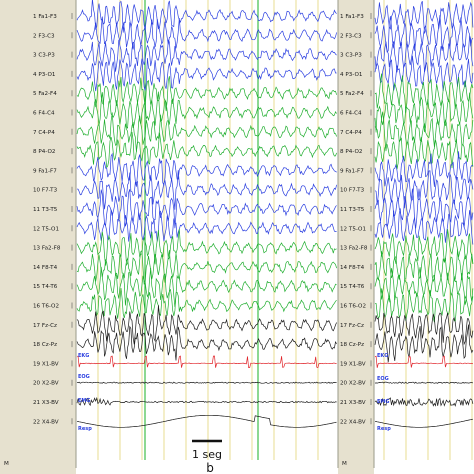 This screenshot has height=474, width=474. Describe the element at coordinates (46, 403) in the screenshot. I see `channel-label-left: 21 X3-BV` at that location.